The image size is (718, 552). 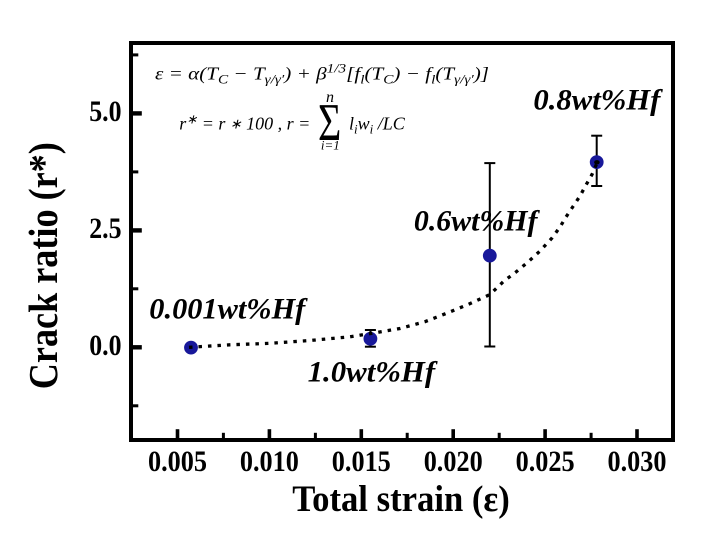 I want to click on svg-text: 0.030, so click(x=637, y=462).